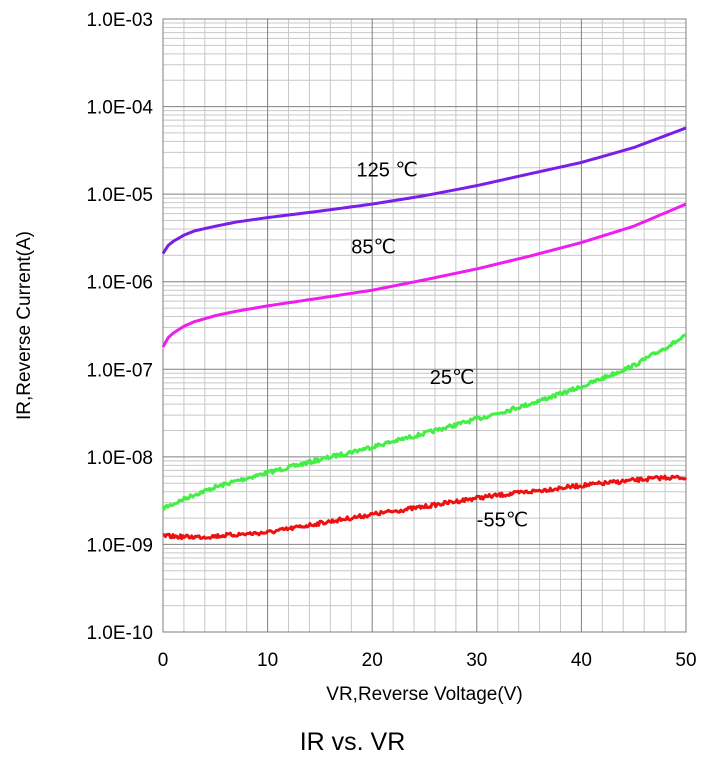  I want to click on y-tick-label: 1.0E-03, so click(119, 20).